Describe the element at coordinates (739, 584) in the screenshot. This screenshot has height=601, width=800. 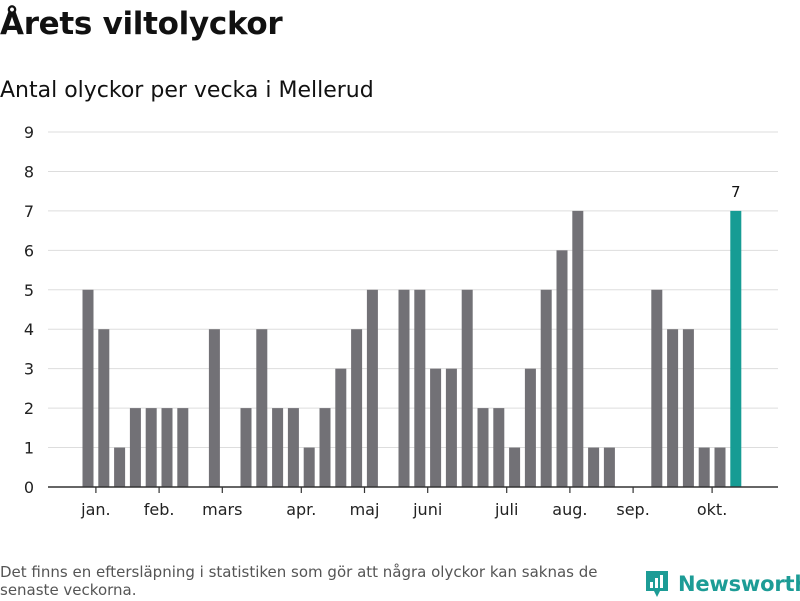
I see `brand-name: Newsworthy` at that location.